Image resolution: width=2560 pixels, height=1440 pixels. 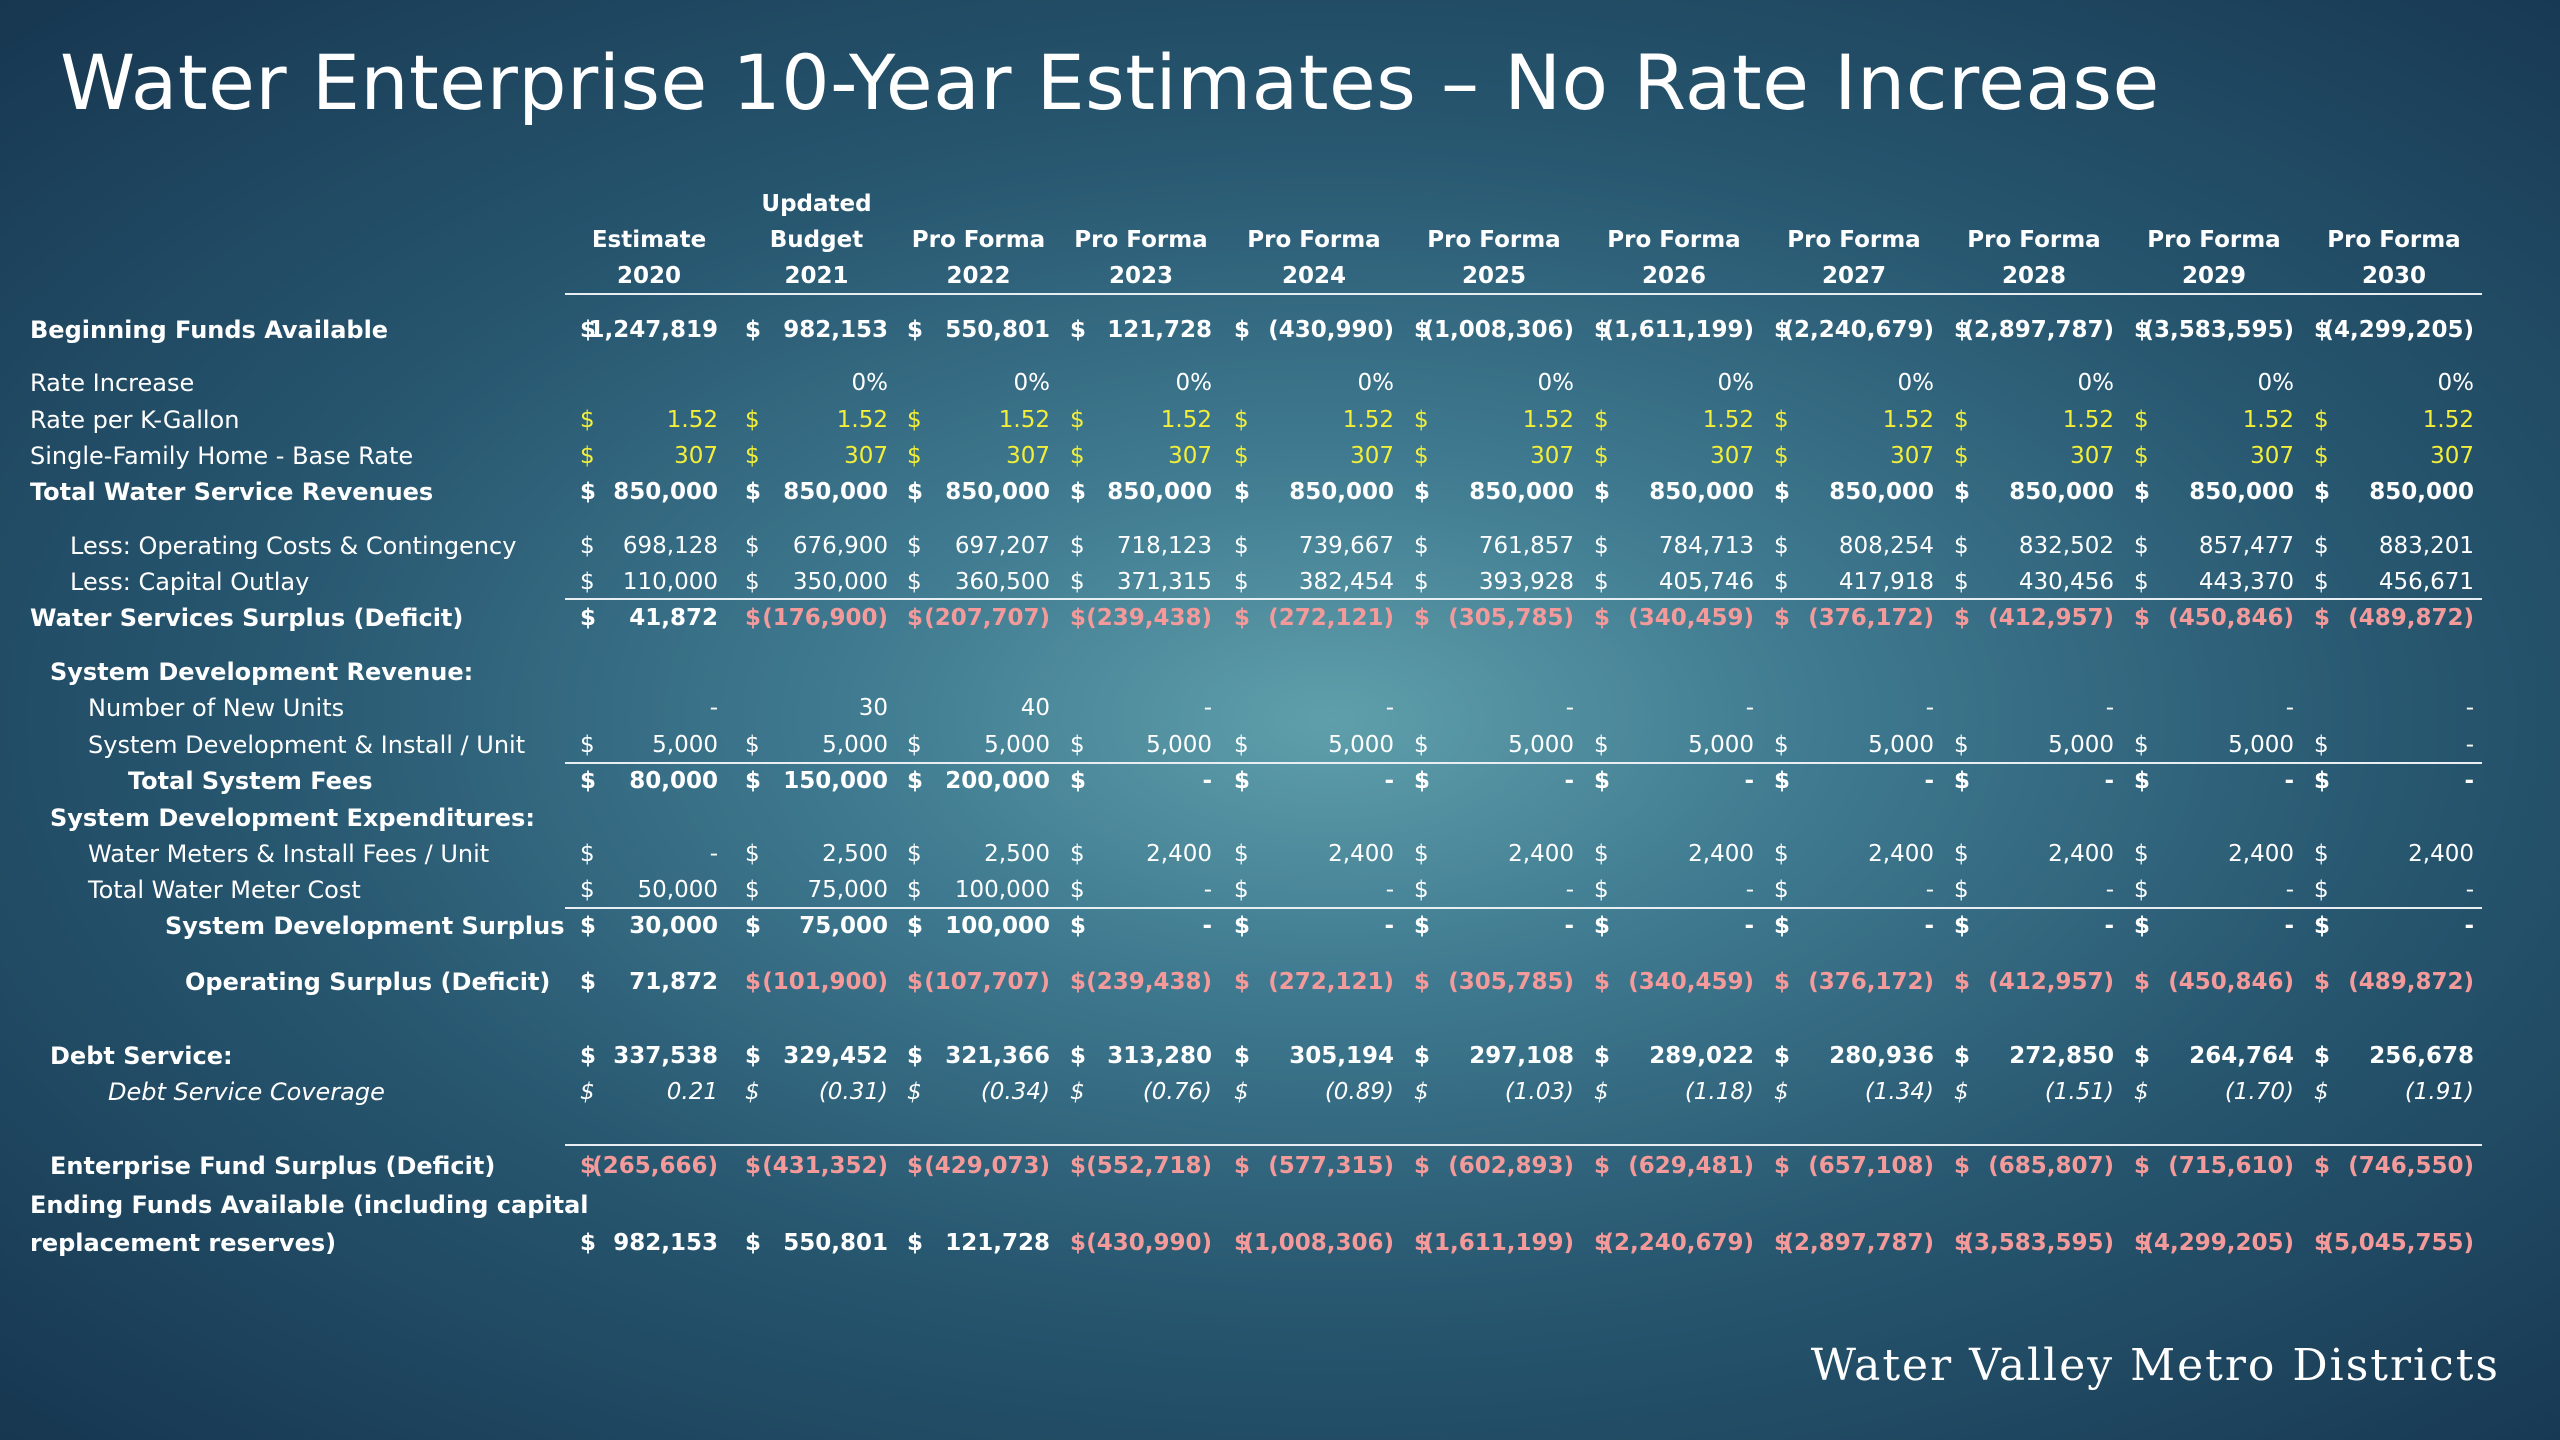 I want to click on cell-value: 40, so click(x=1035, y=708).